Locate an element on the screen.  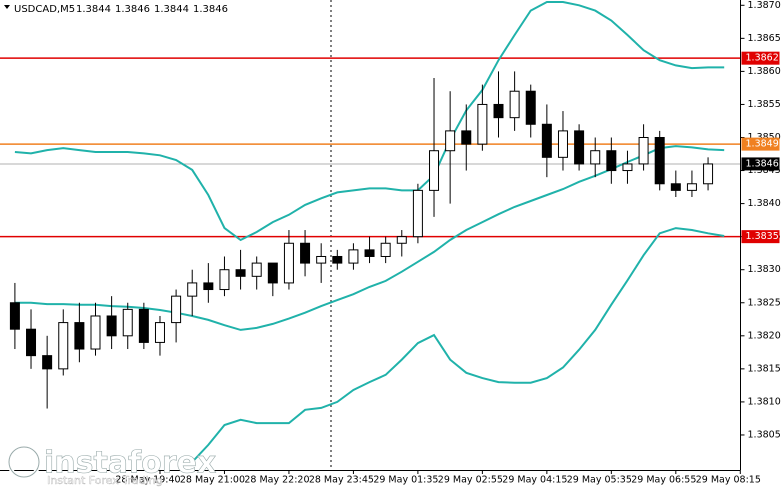
logo-name: instaforex is located at coordinates (130, 463).